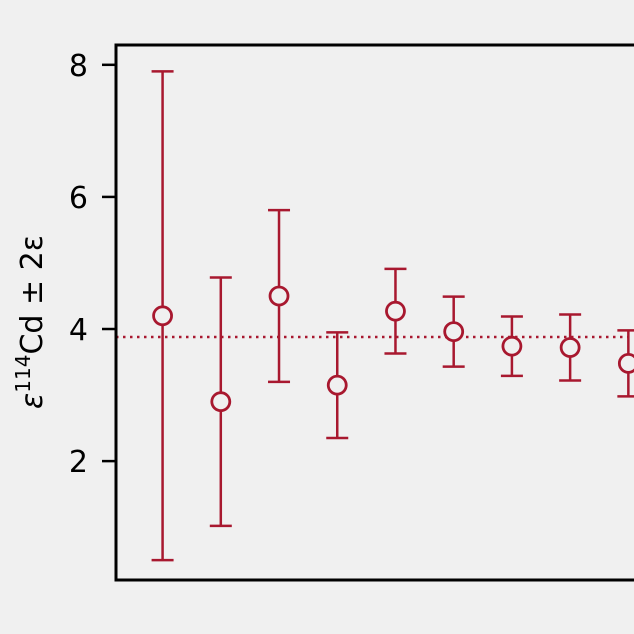 The image size is (634, 634). What do you see at coordinates (78, 462) in the screenshot?
I see `y-tick-label: 2` at bounding box center [78, 462].